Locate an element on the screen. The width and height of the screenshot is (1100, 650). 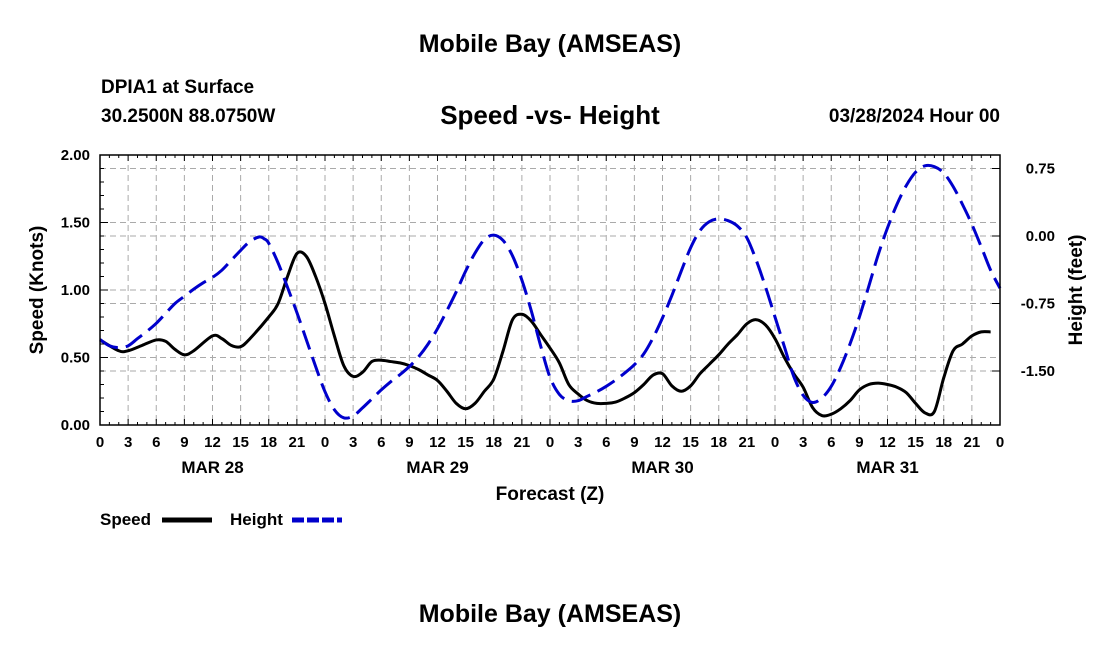
y-tick-label-right: -1.50 is located at coordinates (1038, 371).